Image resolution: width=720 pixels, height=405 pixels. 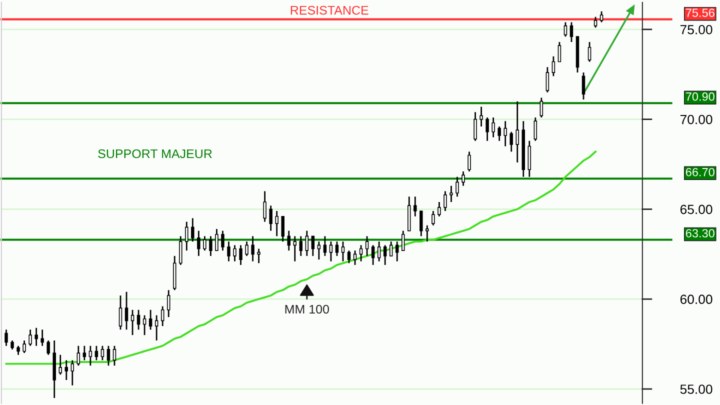 I want to click on y-tick-label: 55.00, so click(x=696, y=389).